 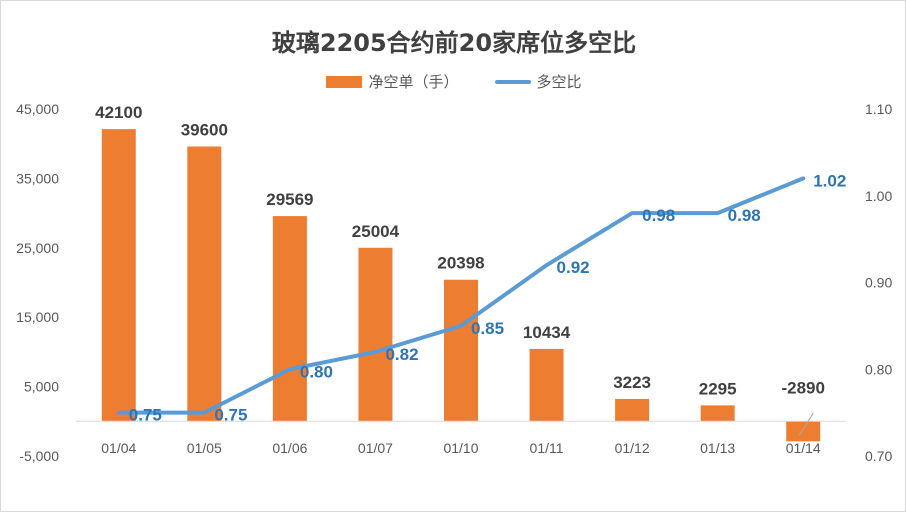 I want to click on bar-data-label: 2295, so click(x=718, y=388).